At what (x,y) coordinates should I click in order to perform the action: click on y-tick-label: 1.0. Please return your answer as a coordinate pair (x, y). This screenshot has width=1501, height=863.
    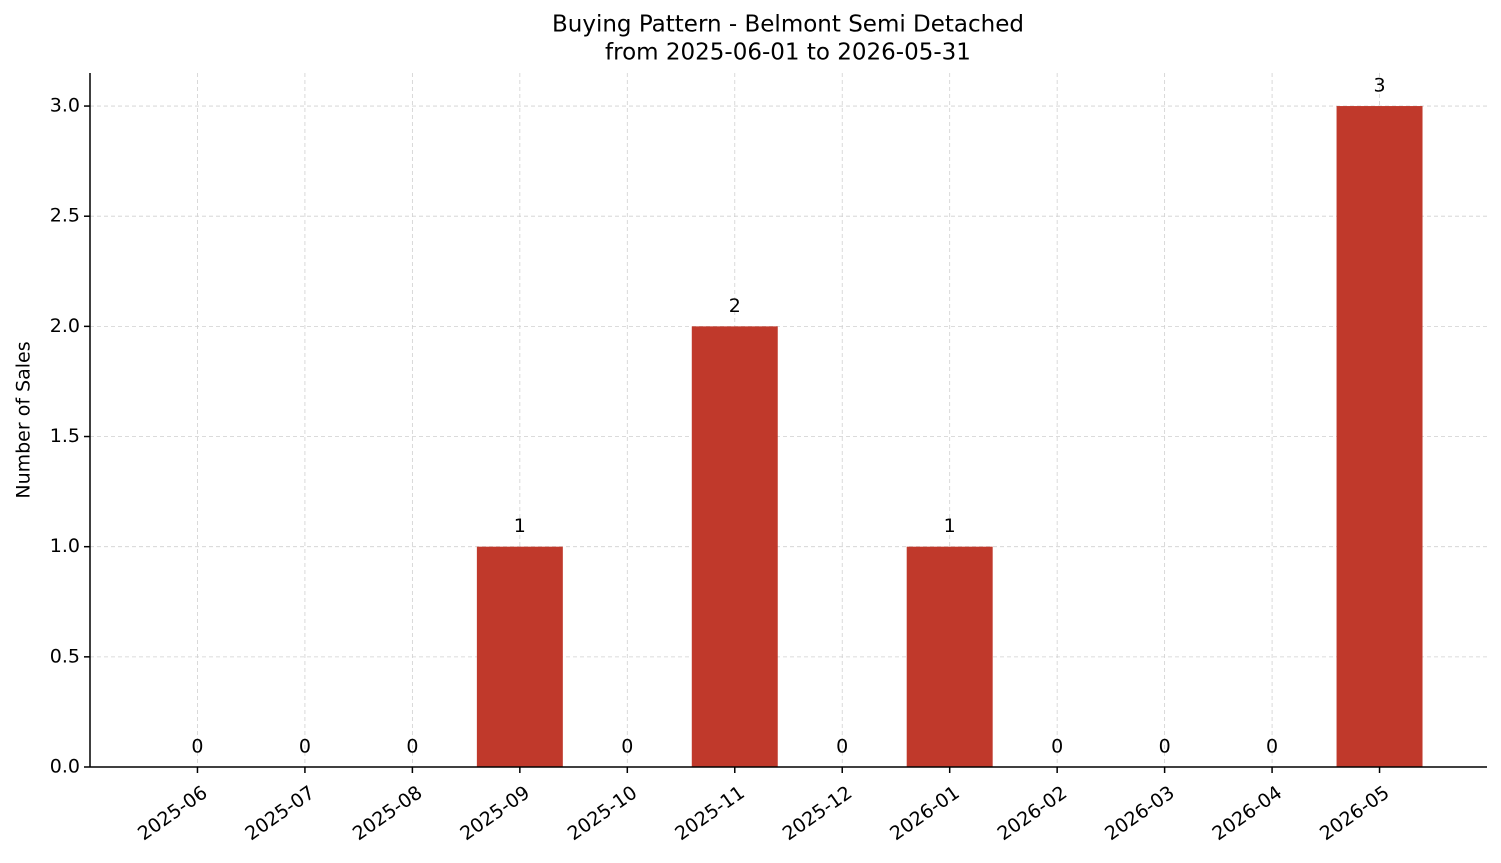
    Looking at the image, I should click on (65, 546).